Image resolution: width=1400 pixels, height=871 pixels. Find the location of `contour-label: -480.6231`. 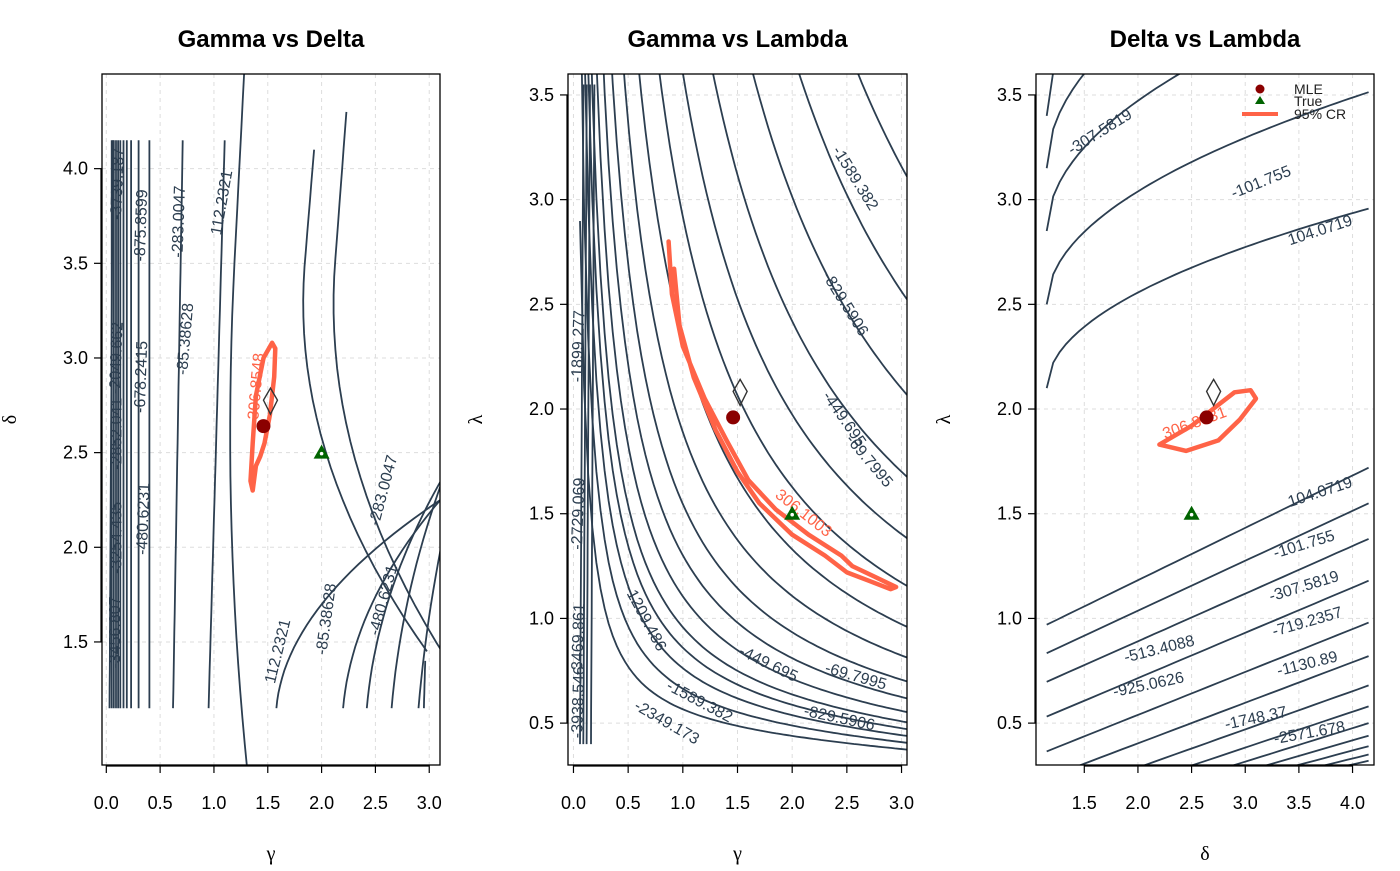

contour-label: -480.6231 is located at coordinates (383, 600).